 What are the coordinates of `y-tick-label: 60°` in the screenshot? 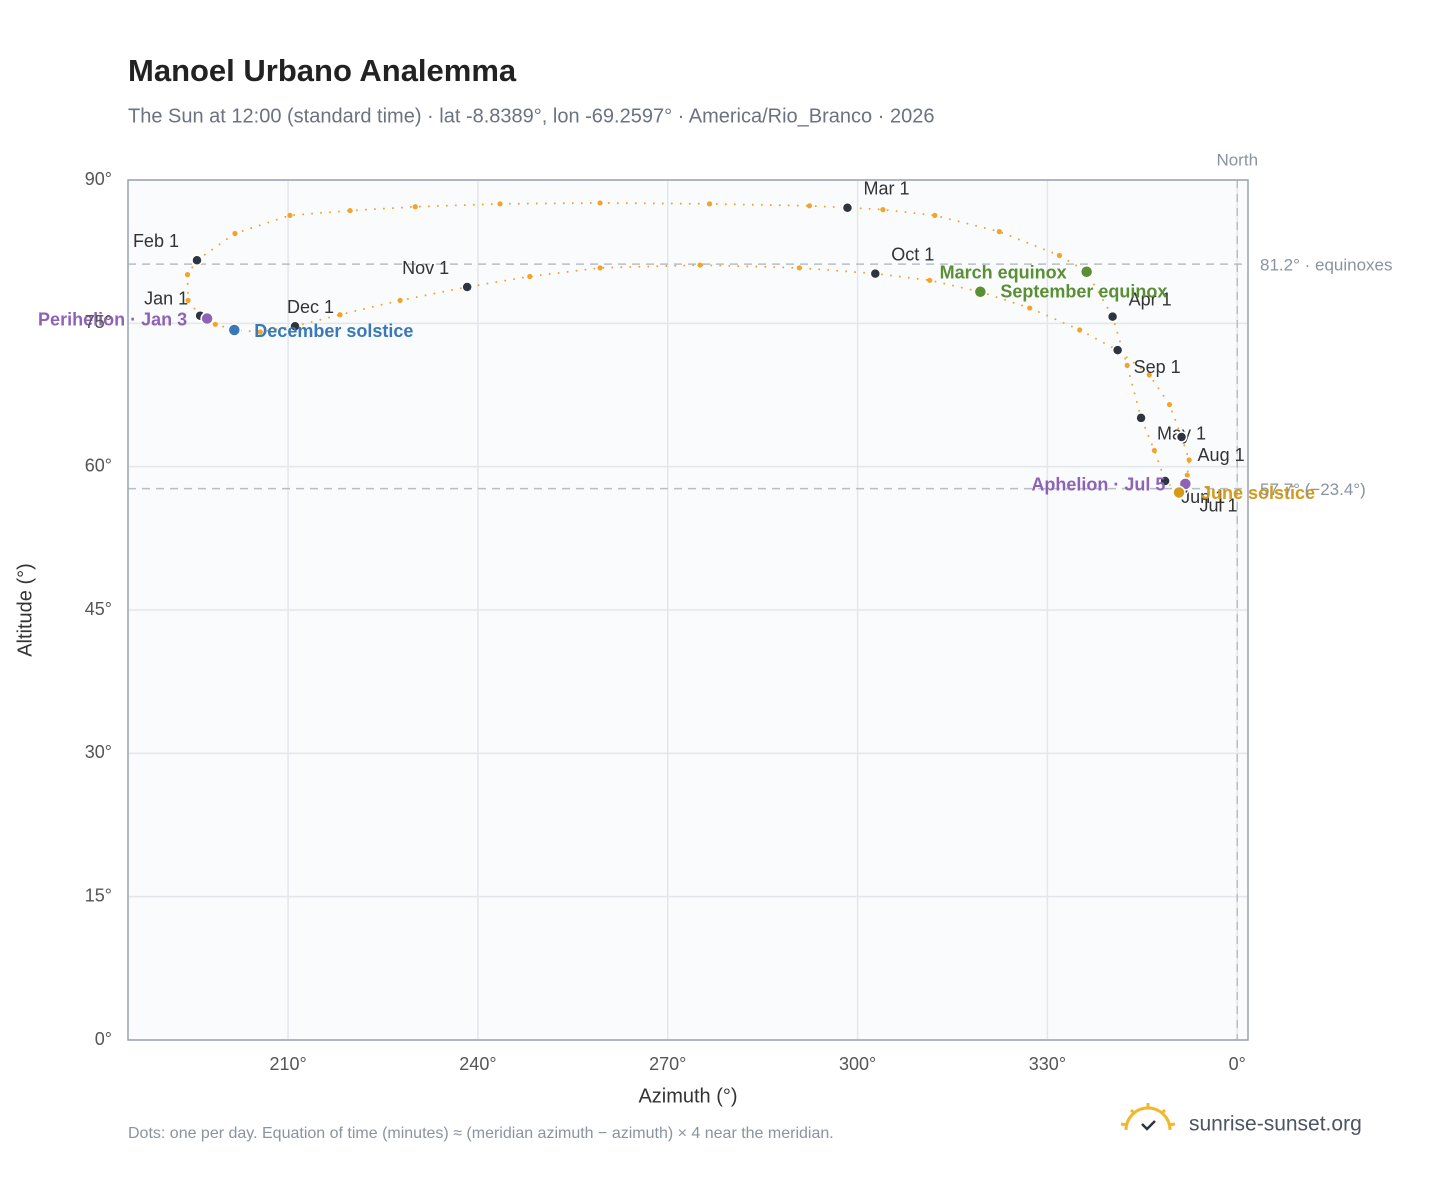 It's located at (98, 465).